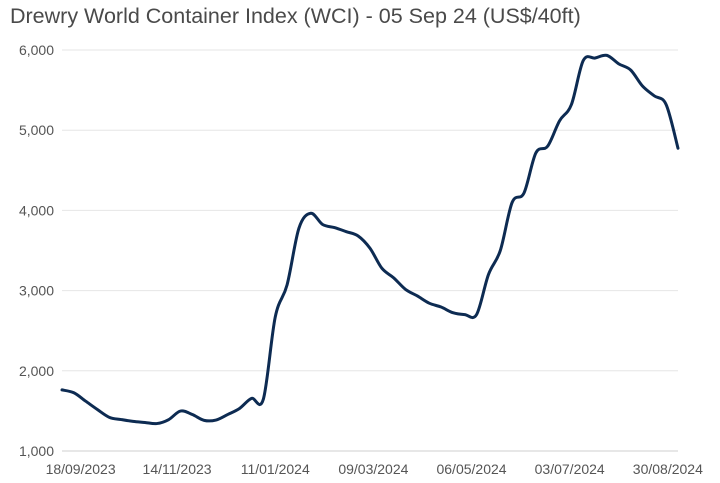 This screenshot has height=483, width=720. Describe the element at coordinates (668, 469) in the screenshot. I see `x-tick-label: 30/08/2024` at that location.